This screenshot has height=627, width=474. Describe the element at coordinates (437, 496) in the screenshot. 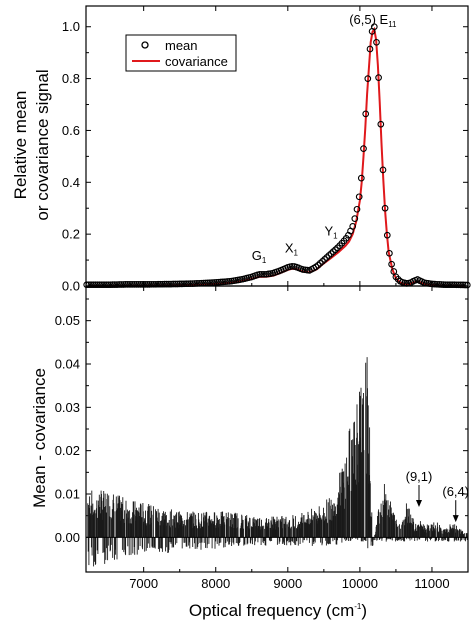

I see `bottom-annotations: (9,1) (6,4)` at that location.